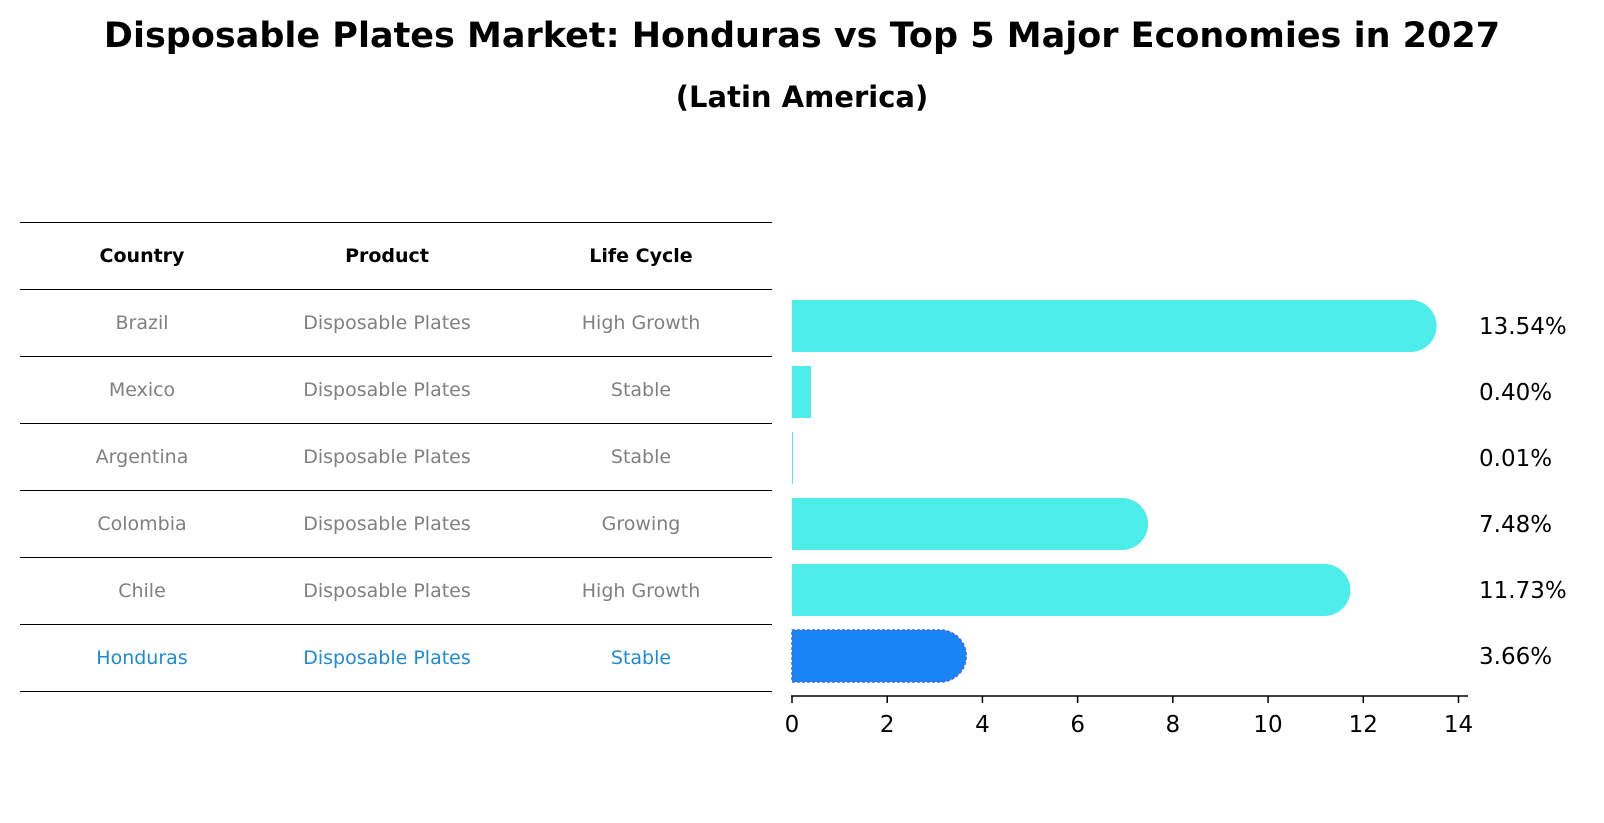 The width and height of the screenshot is (1604, 823). I want to click on column-header-country: Country, so click(142, 256).